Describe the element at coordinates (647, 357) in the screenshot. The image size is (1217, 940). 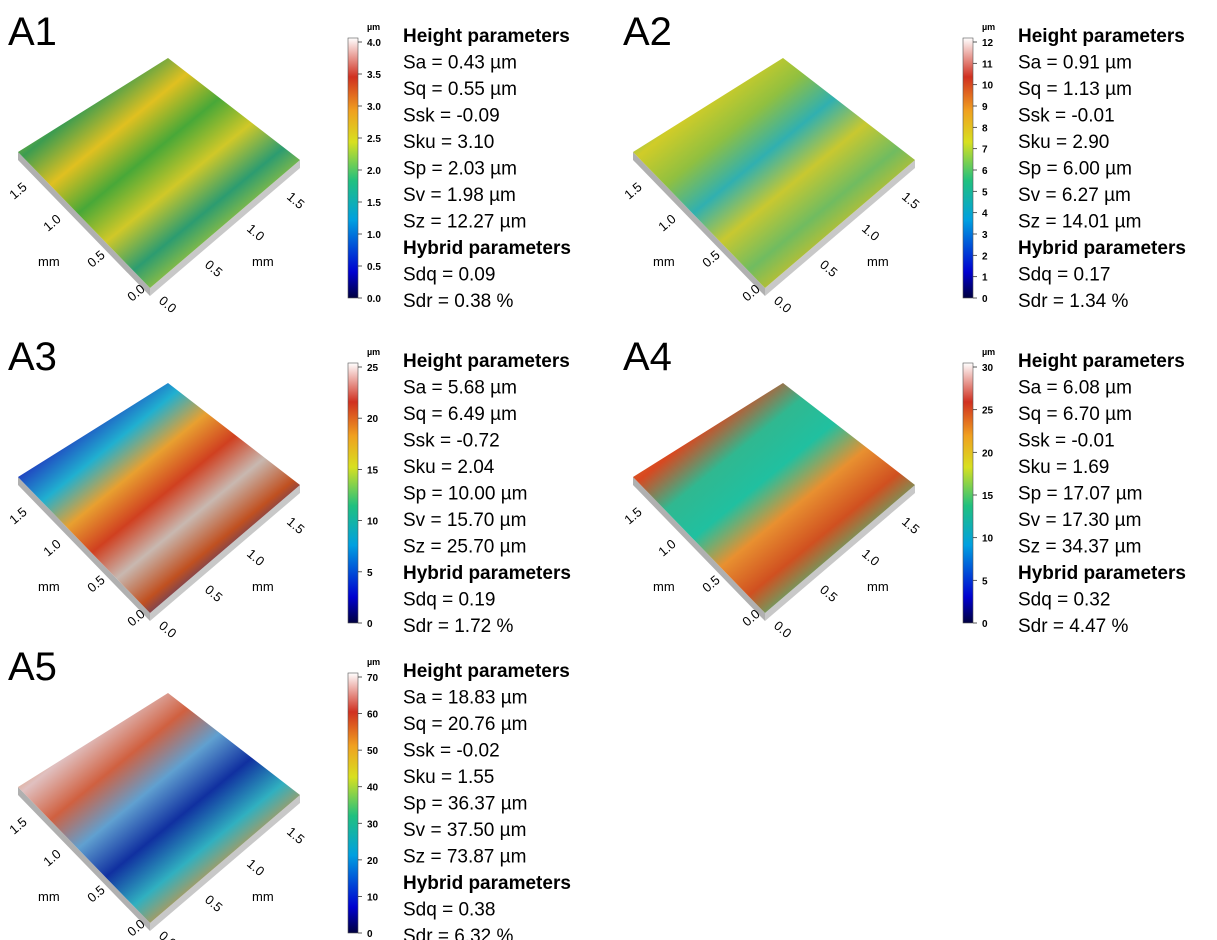
I see `panel-label: A4` at that location.